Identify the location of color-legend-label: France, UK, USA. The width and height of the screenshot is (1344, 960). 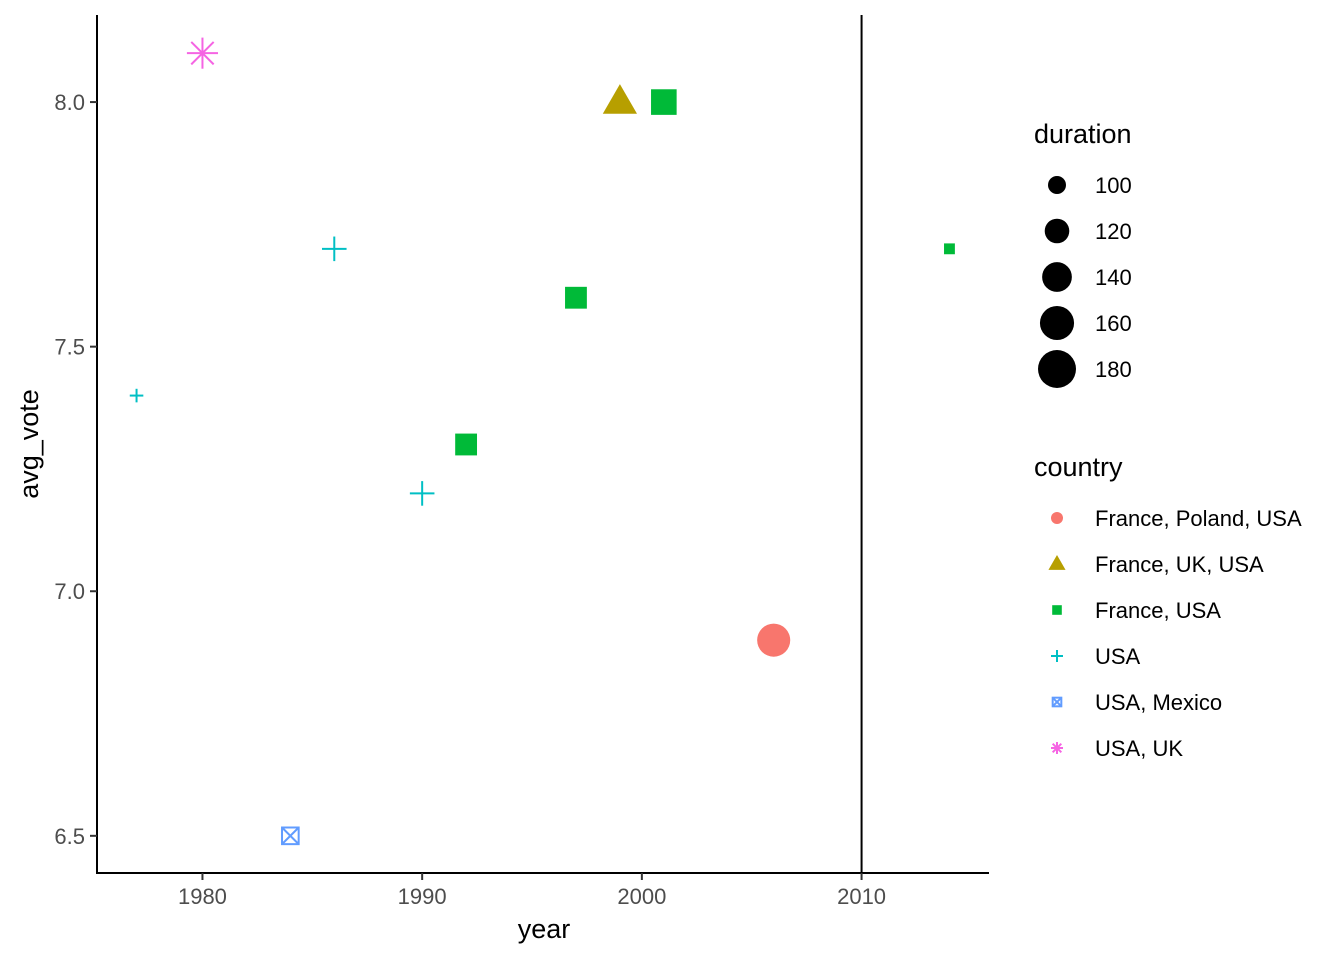
(1179, 564).